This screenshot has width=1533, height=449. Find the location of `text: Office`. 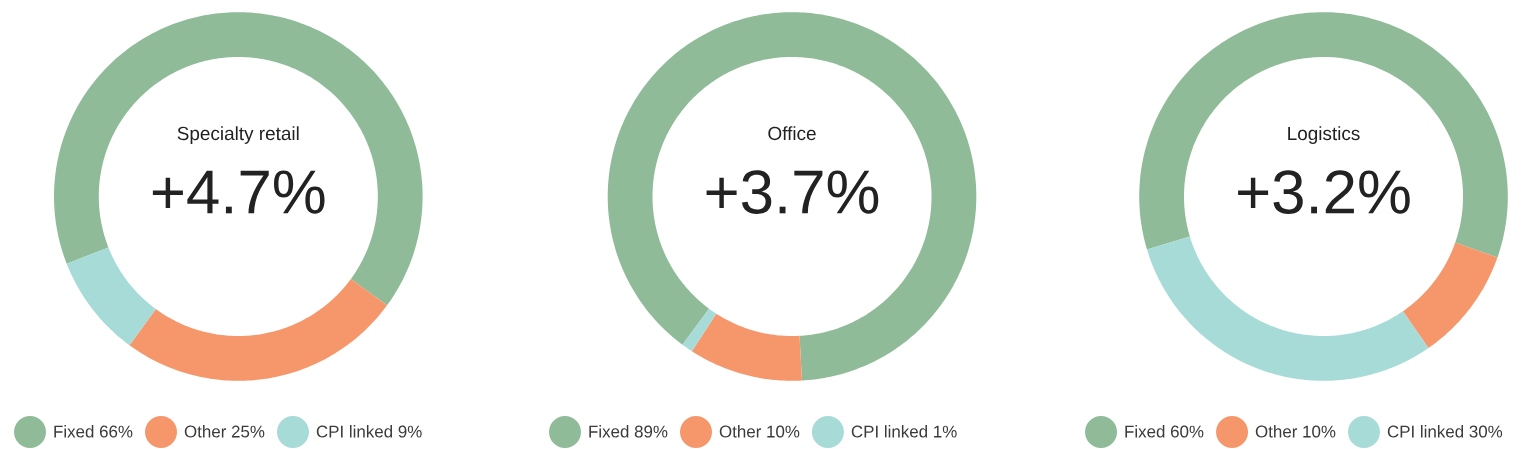

text: Office is located at coordinates (792, 133).